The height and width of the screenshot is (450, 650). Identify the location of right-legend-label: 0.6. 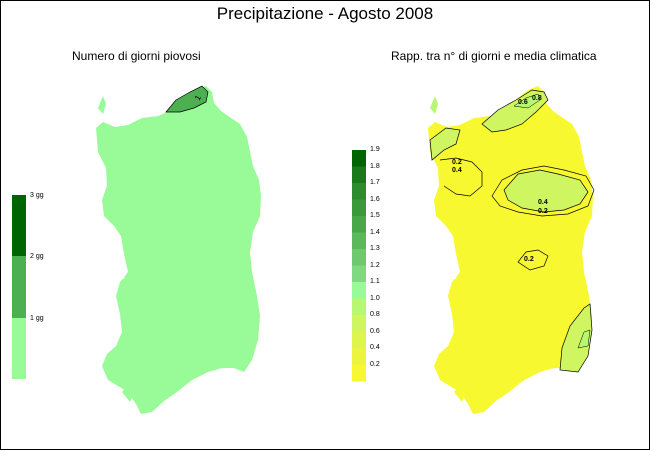
(375, 331).